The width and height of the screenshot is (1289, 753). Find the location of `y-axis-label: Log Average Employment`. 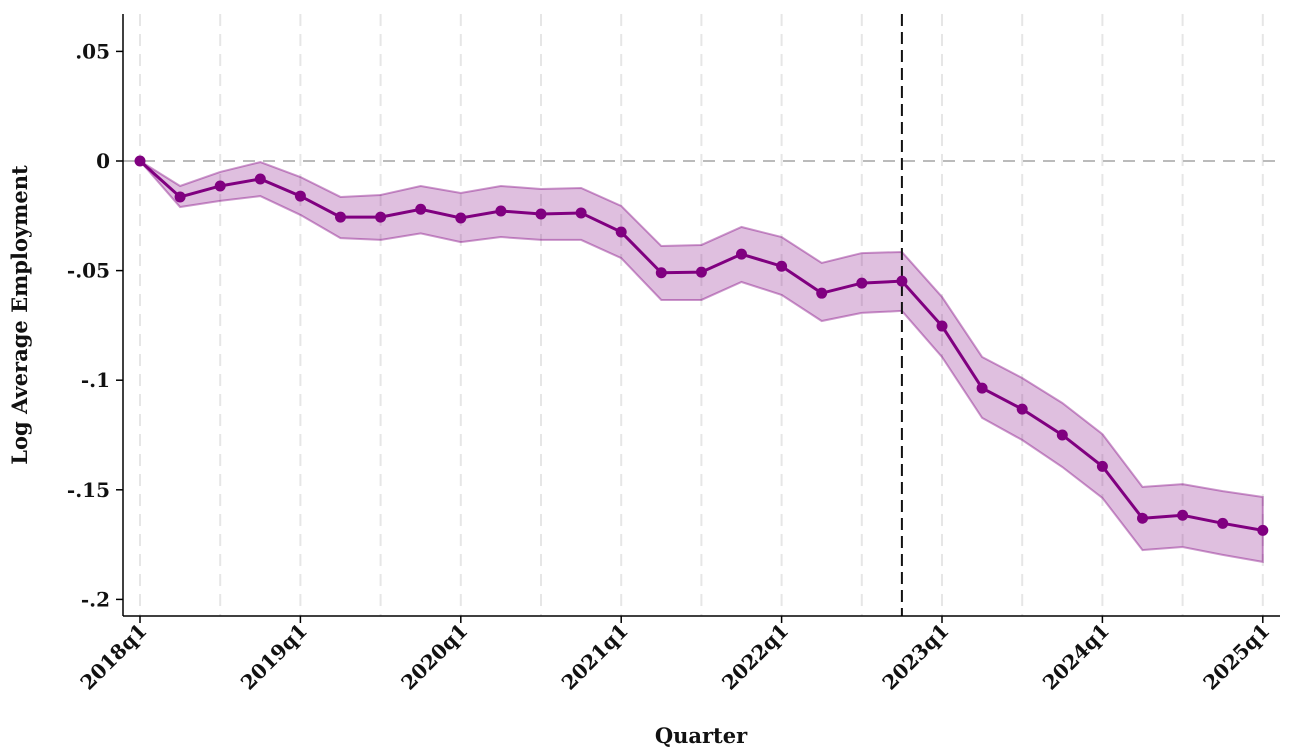

y-axis-label: Log Average Employment is located at coordinates (19, 315).